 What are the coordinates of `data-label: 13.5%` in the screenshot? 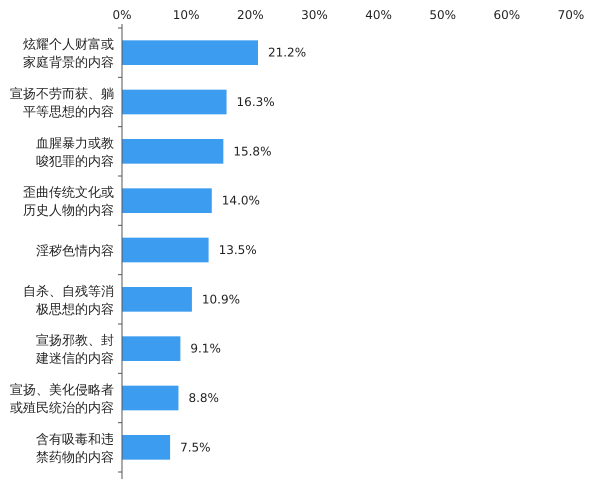 It's located at (237, 250).